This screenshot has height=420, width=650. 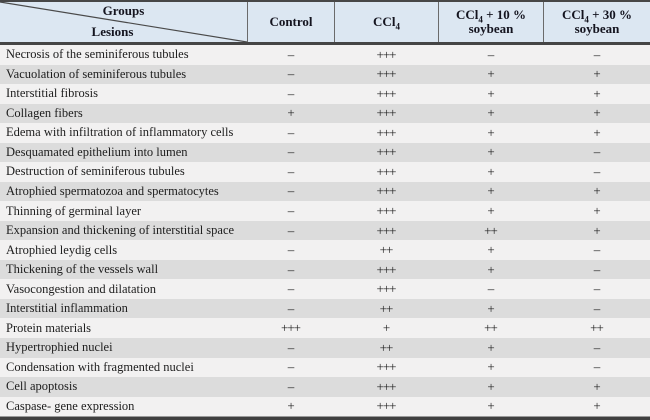 I want to click on lesion-name-cell: Thickening of the vessels wall, so click(x=82, y=269).